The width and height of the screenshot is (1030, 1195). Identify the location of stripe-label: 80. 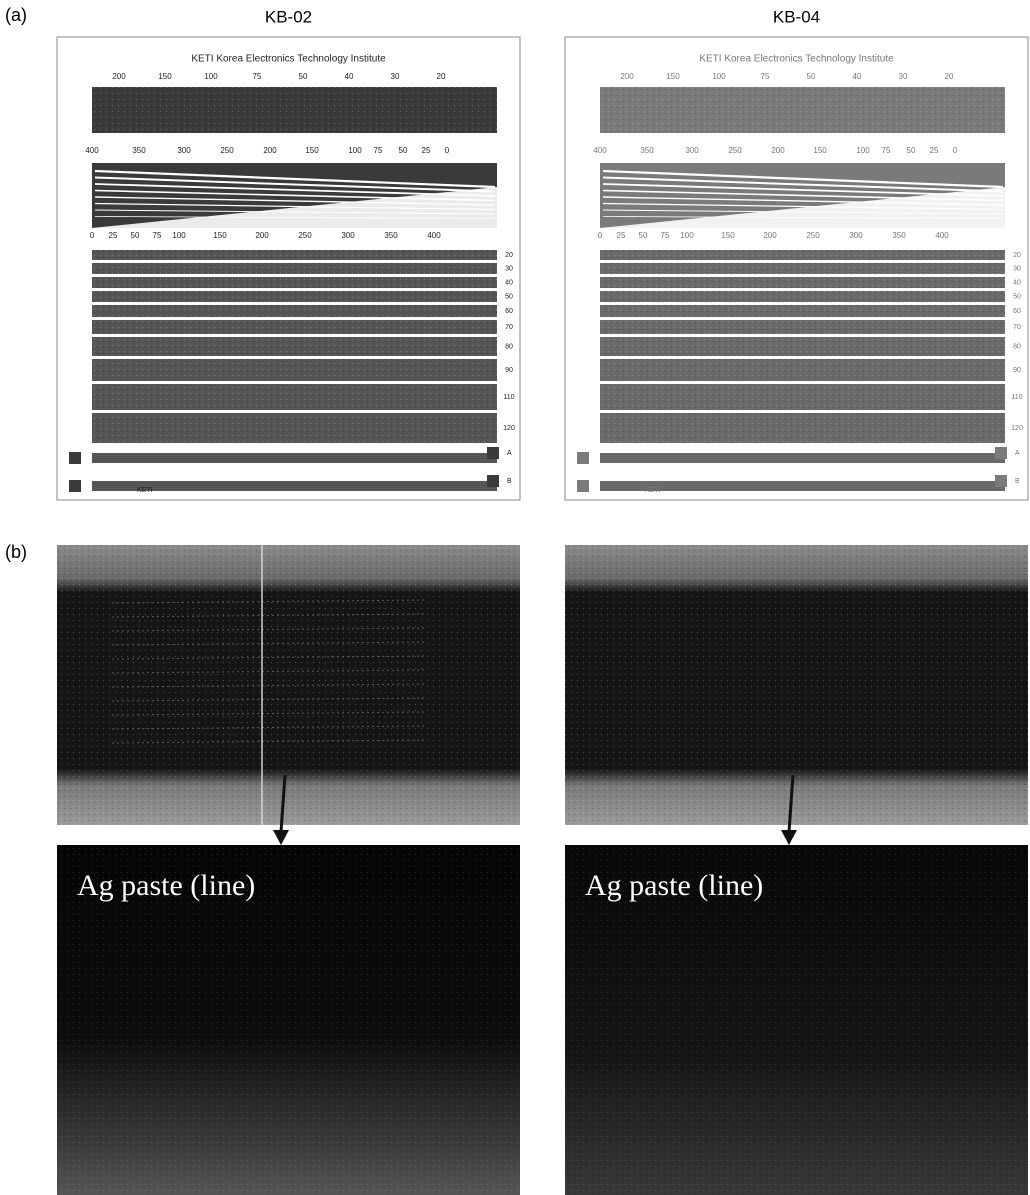
(1017, 346).